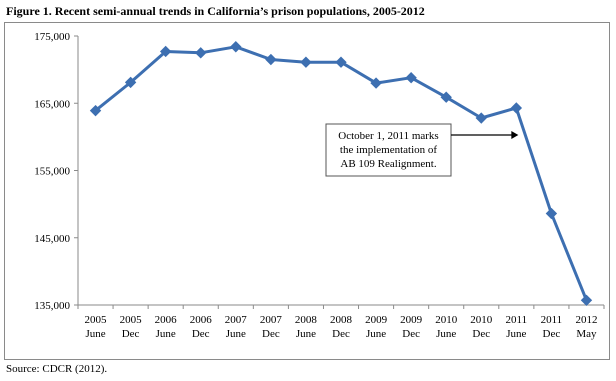 This screenshot has width=616, height=381. What do you see at coordinates (52, 104) in the screenshot?
I see `y-tick-label: 165,000` at bounding box center [52, 104].